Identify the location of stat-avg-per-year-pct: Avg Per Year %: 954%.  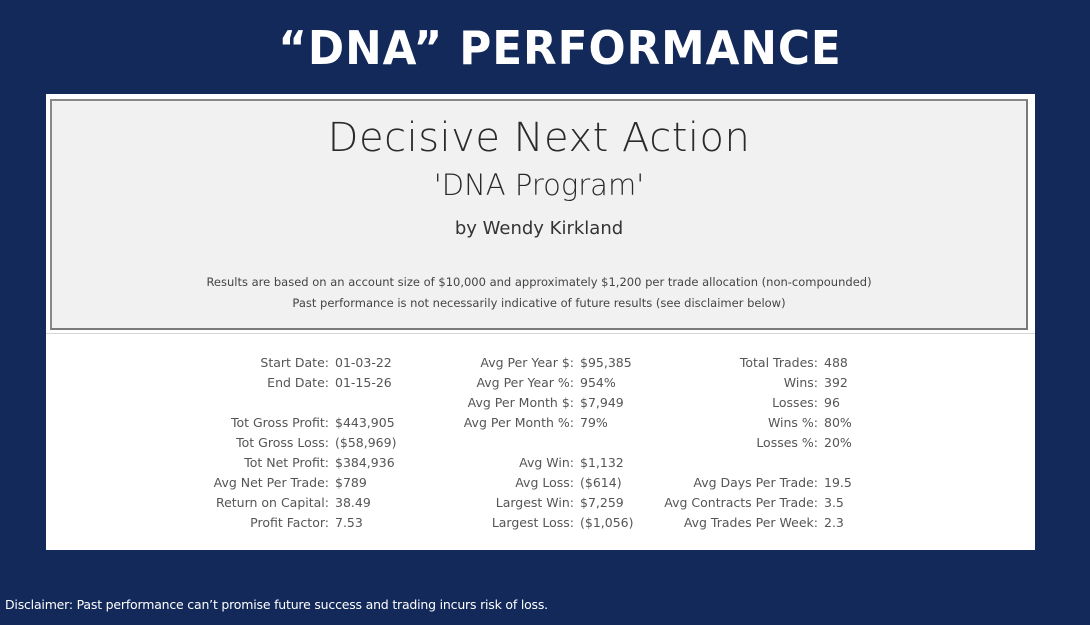
(530, 383).